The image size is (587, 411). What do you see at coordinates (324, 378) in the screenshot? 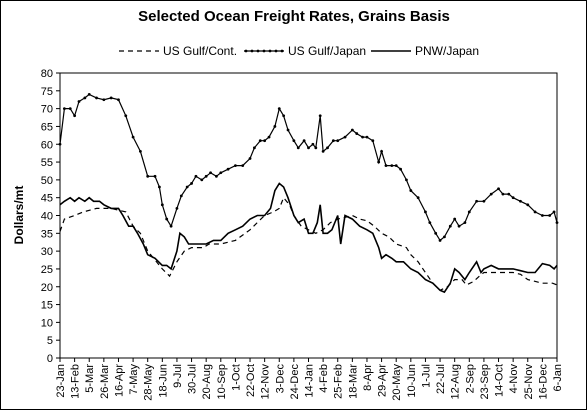
I see `x-tick-label: 4-Feb` at bounding box center [324, 378].